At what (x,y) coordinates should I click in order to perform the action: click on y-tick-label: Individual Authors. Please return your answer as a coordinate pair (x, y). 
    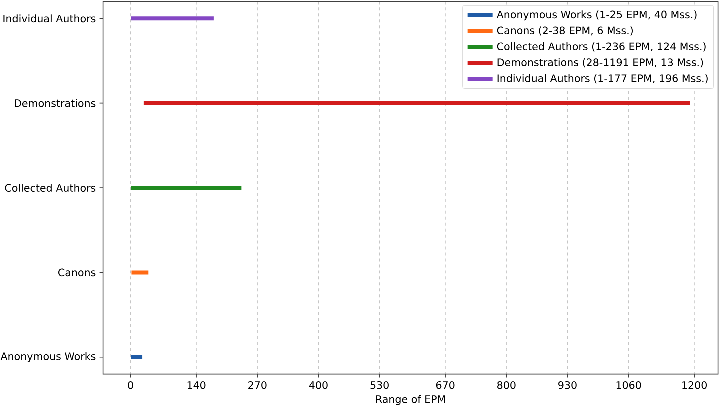
    Looking at the image, I should click on (50, 18).